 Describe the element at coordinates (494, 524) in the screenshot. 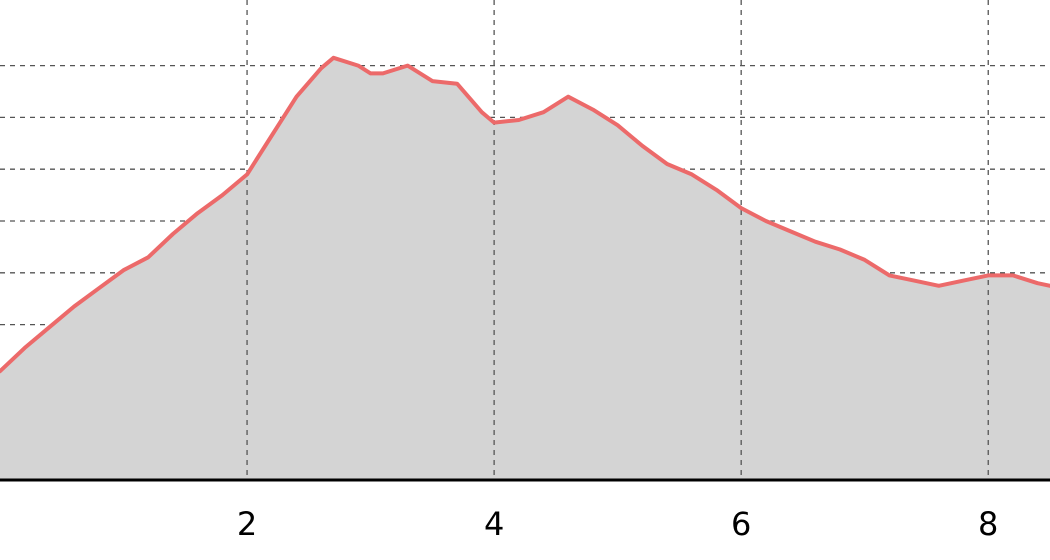

I see `x-tick-label: 4` at that location.